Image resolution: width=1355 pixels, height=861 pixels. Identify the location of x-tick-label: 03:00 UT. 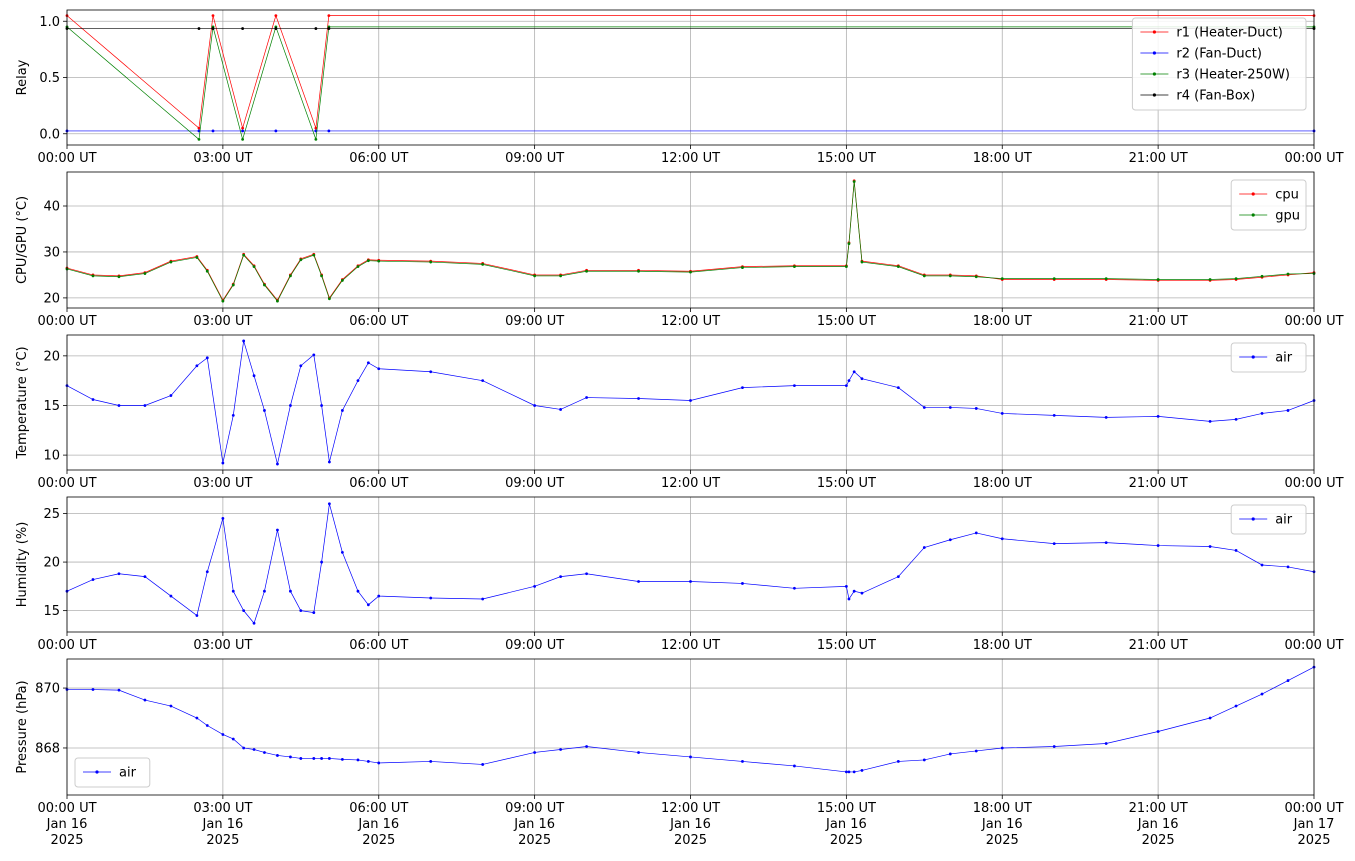
(223, 321).